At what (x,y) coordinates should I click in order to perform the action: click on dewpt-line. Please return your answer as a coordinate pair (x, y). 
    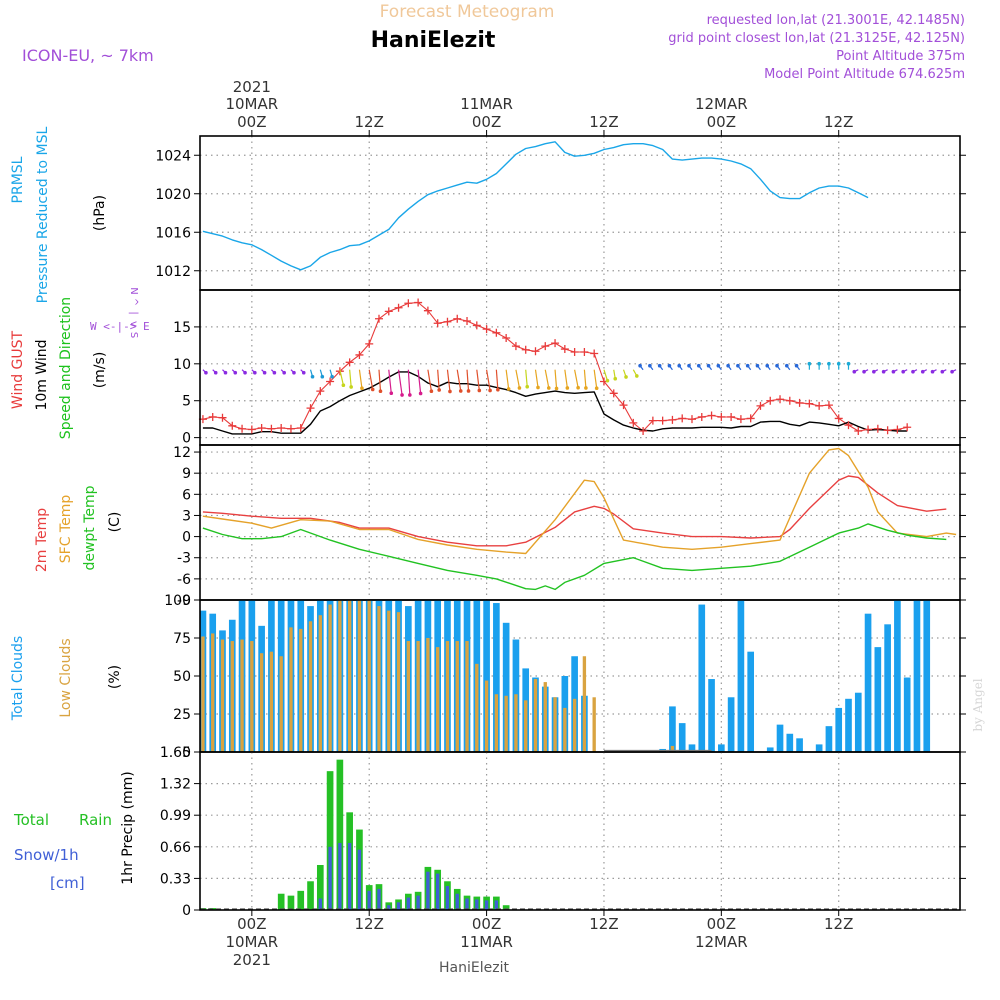
    Looking at the image, I should click on (574, 557).